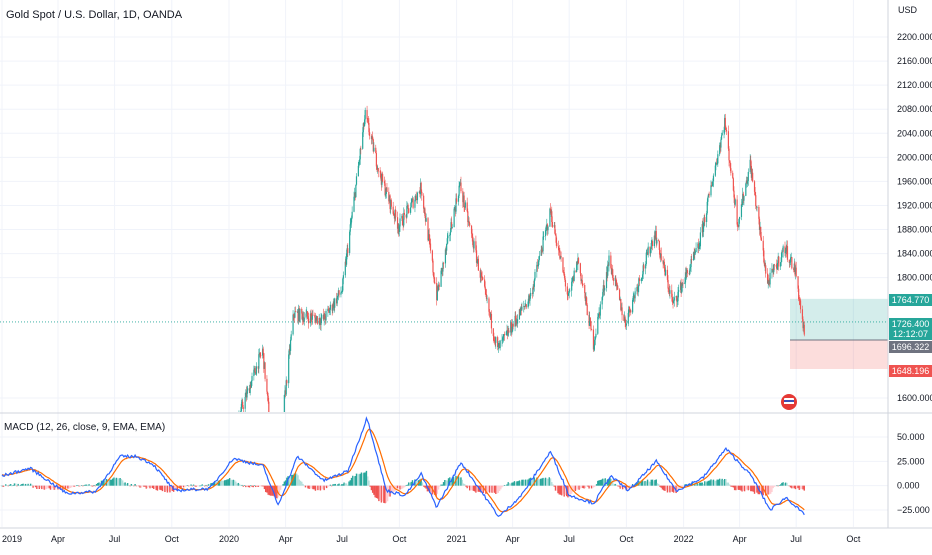 This screenshot has width=932, height=555. What do you see at coordinates (914, 398) in the screenshot?
I see `price-tick-label: 1600.000` at bounding box center [914, 398].